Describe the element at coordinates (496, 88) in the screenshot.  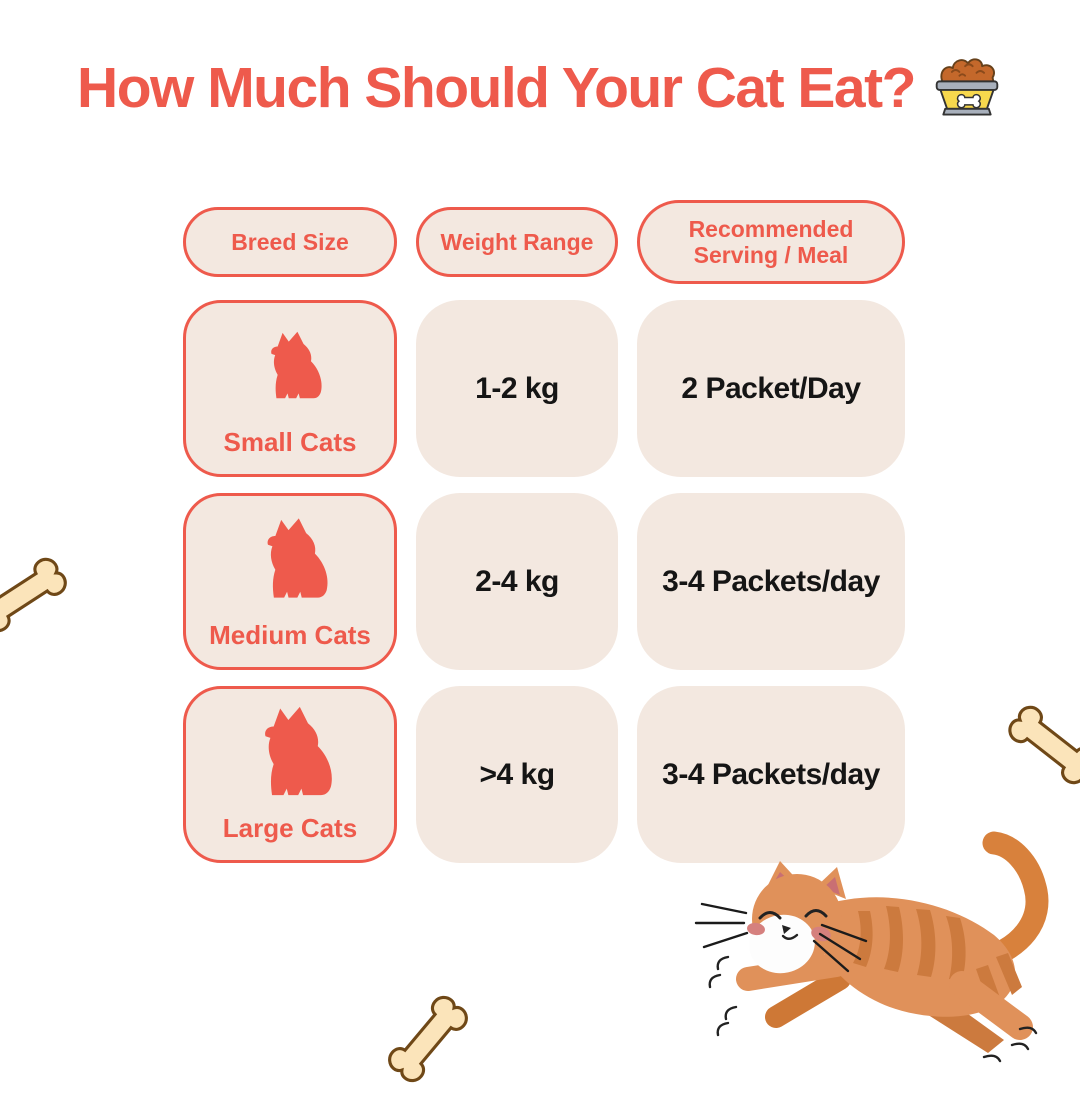
I see `page-title: How Much Should Your Cat Eat?` at that location.